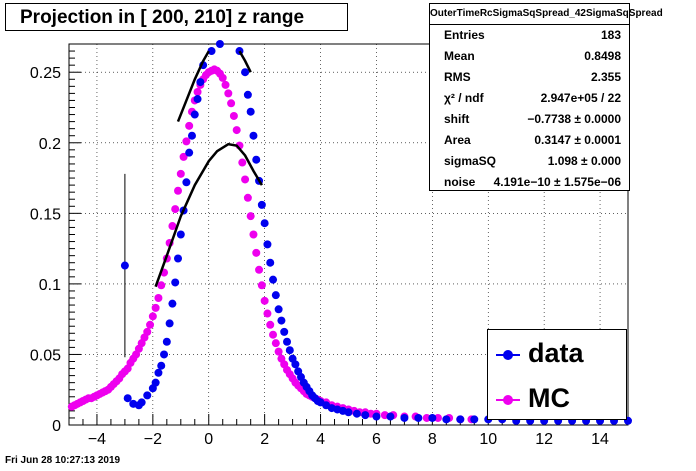 The image size is (696, 471). Describe the element at coordinates (557, 374) in the screenshot. I see `legend: data MC` at that location.